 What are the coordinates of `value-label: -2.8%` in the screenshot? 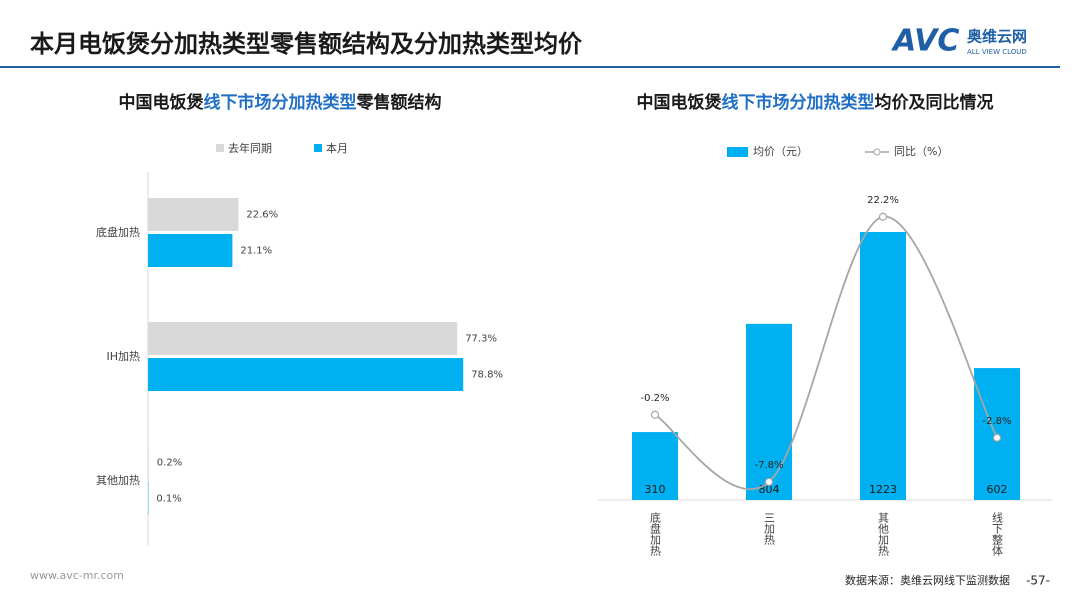 It's located at (996, 421).